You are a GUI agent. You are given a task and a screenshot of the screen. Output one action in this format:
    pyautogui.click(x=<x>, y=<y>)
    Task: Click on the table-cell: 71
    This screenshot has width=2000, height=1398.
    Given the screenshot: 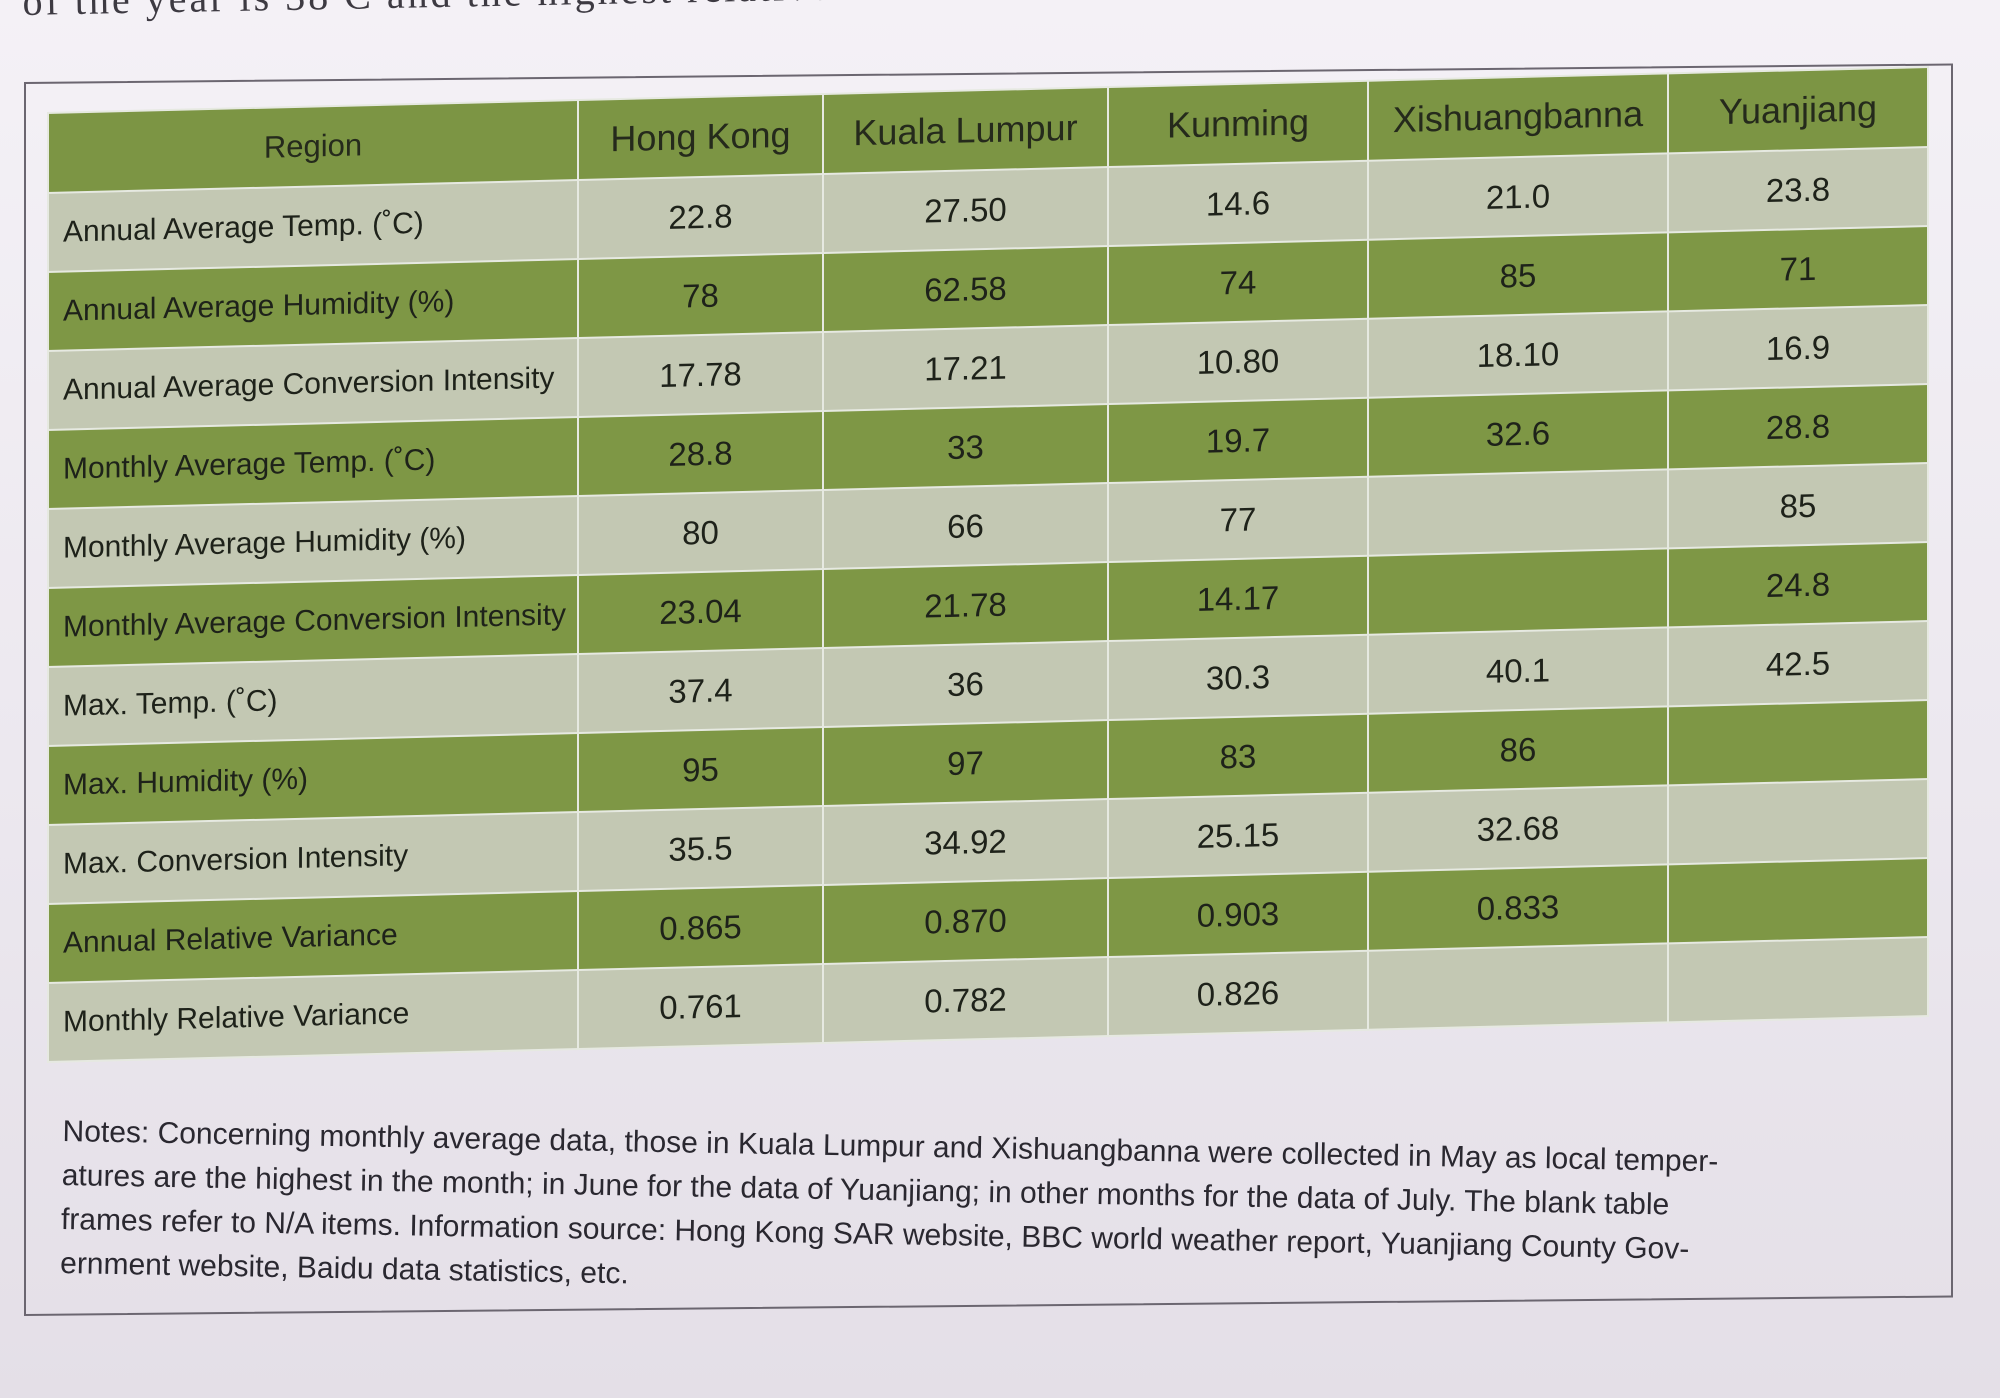 What is the action you would take?
    pyautogui.click(x=1798, y=269)
    